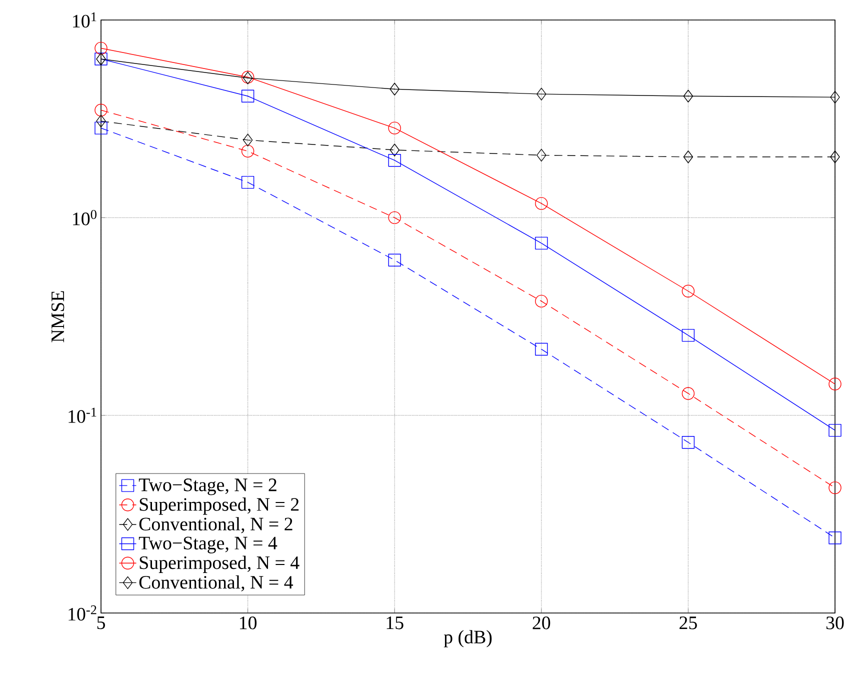 This screenshot has width=853, height=675. Describe the element at coordinates (207, 487) in the screenshot. I see `legend-label: Two−Stage, N = 2` at that location.